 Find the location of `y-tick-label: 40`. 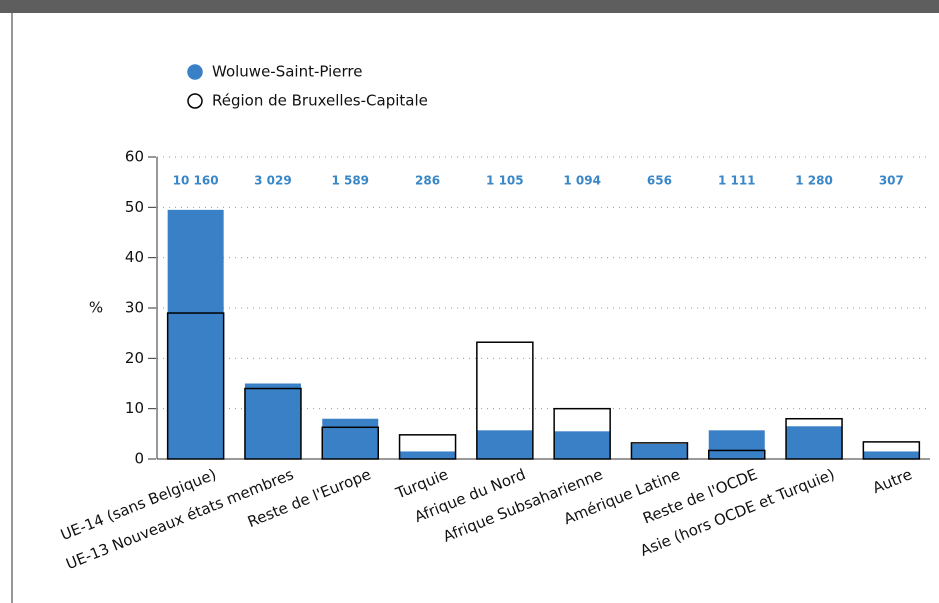

y-tick-label: 40 is located at coordinates (134, 257).